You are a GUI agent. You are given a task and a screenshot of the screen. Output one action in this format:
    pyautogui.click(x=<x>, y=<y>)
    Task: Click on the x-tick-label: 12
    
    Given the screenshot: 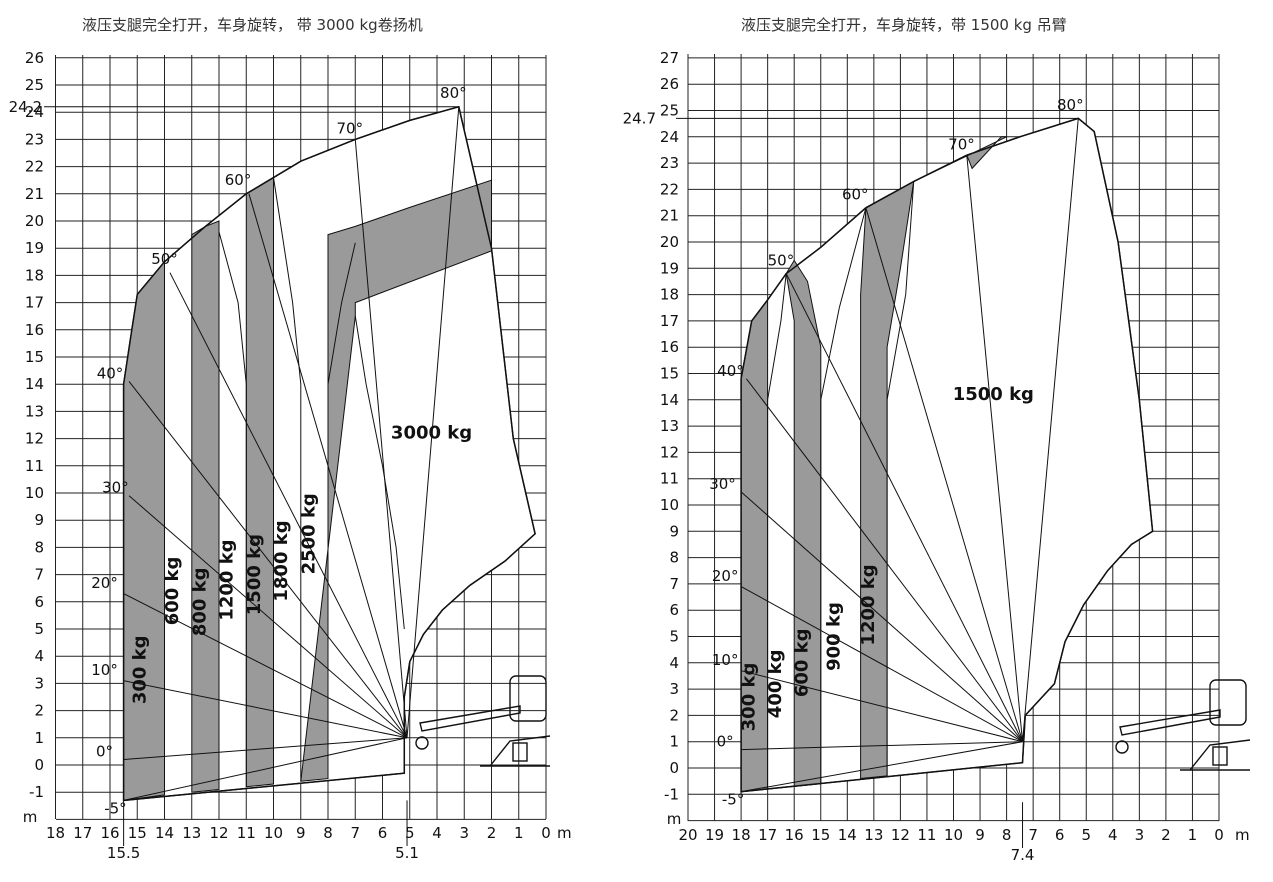 What is the action you would take?
    pyautogui.click(x=900, y=835)
    